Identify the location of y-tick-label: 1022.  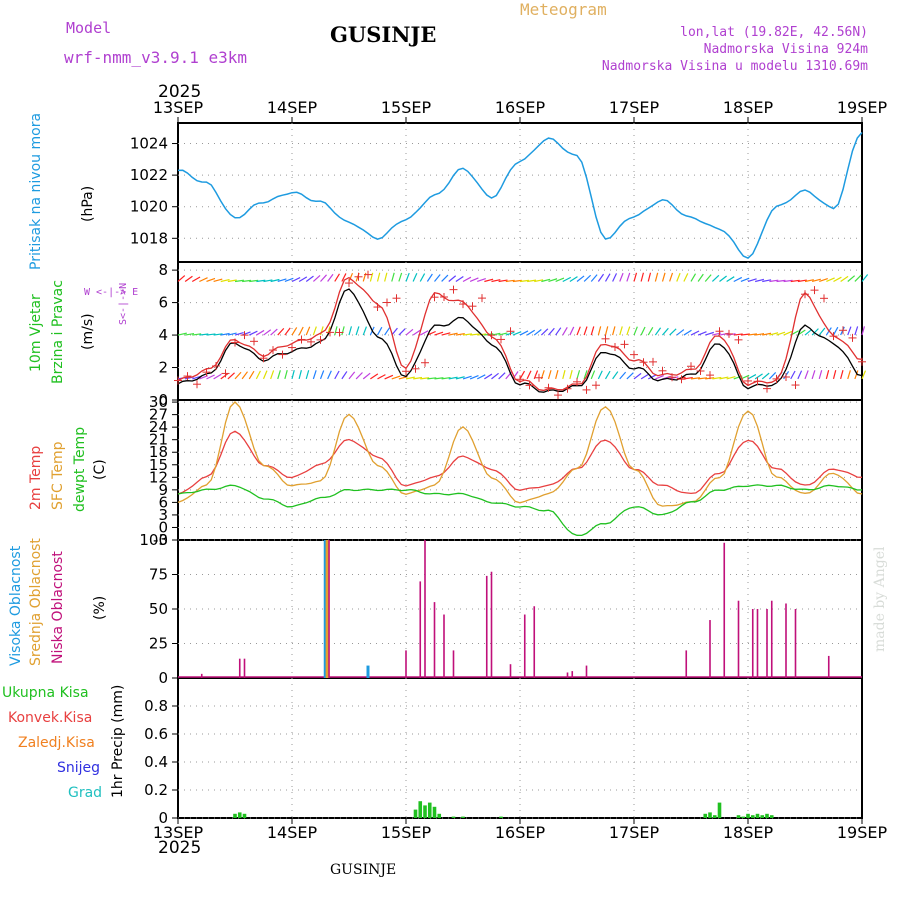
(149, 175).